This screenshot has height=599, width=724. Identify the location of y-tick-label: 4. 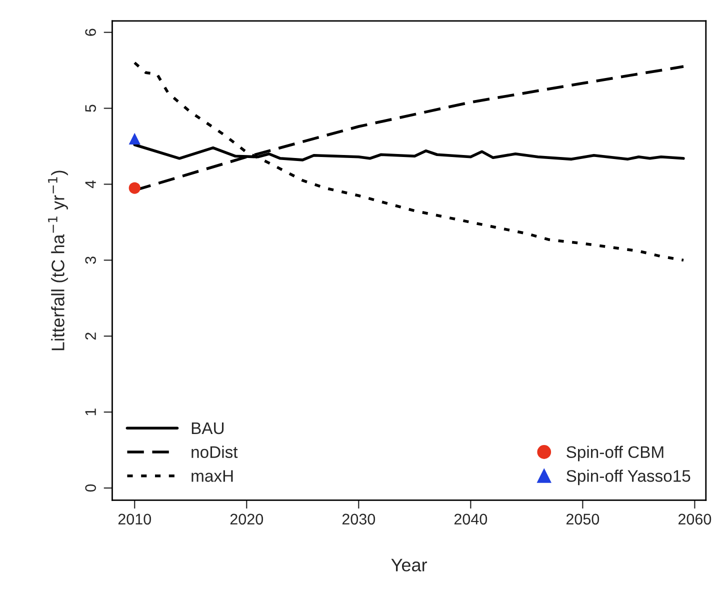
(90, 184).